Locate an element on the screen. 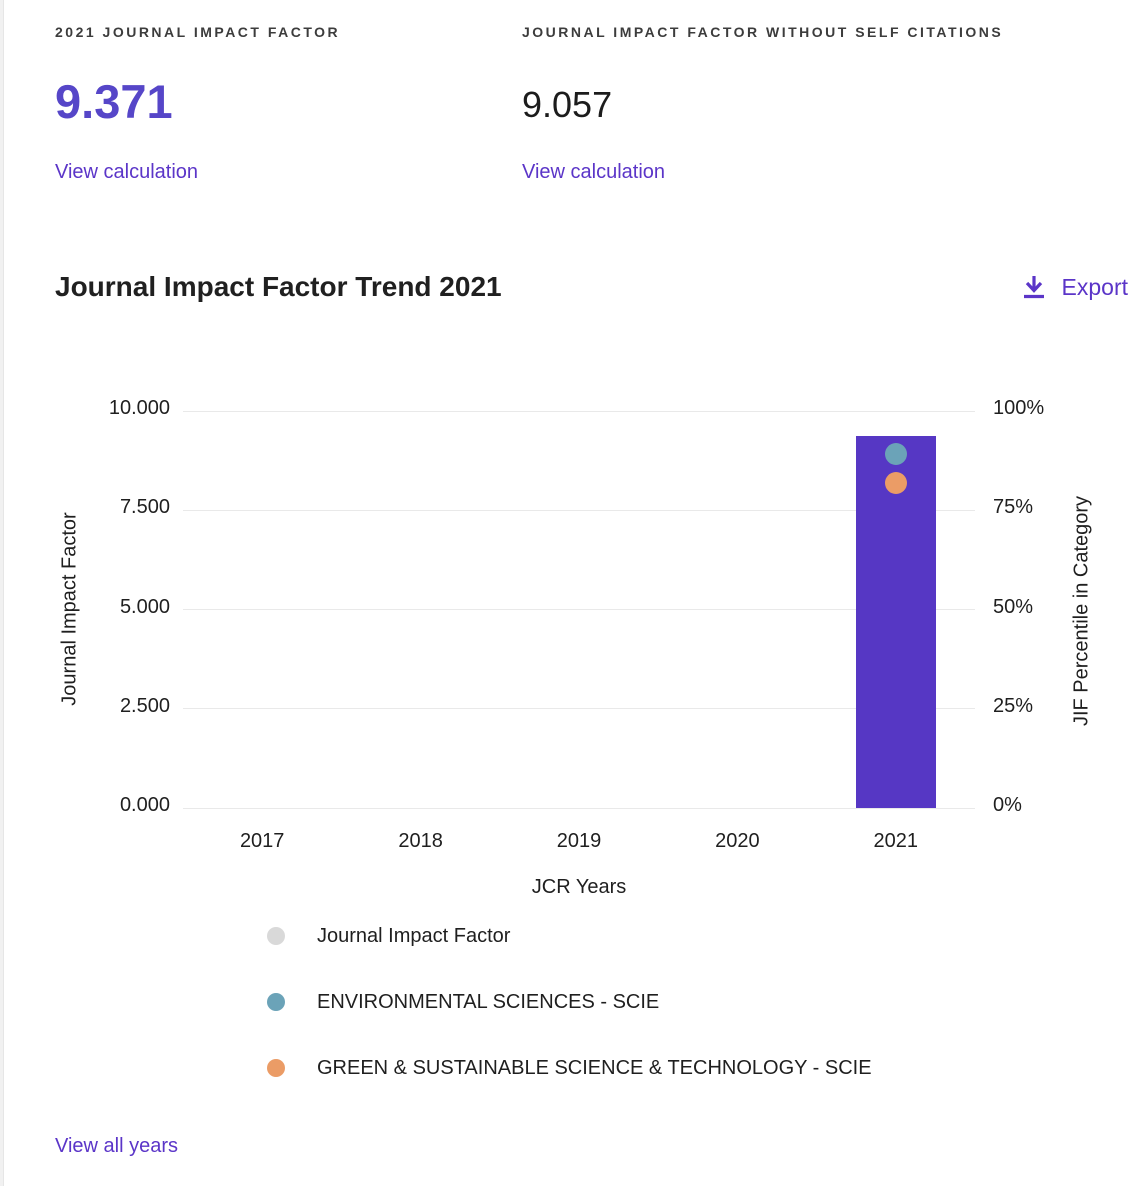  y-axis-tick-right: 25% is located at coordinates (1013, 705).